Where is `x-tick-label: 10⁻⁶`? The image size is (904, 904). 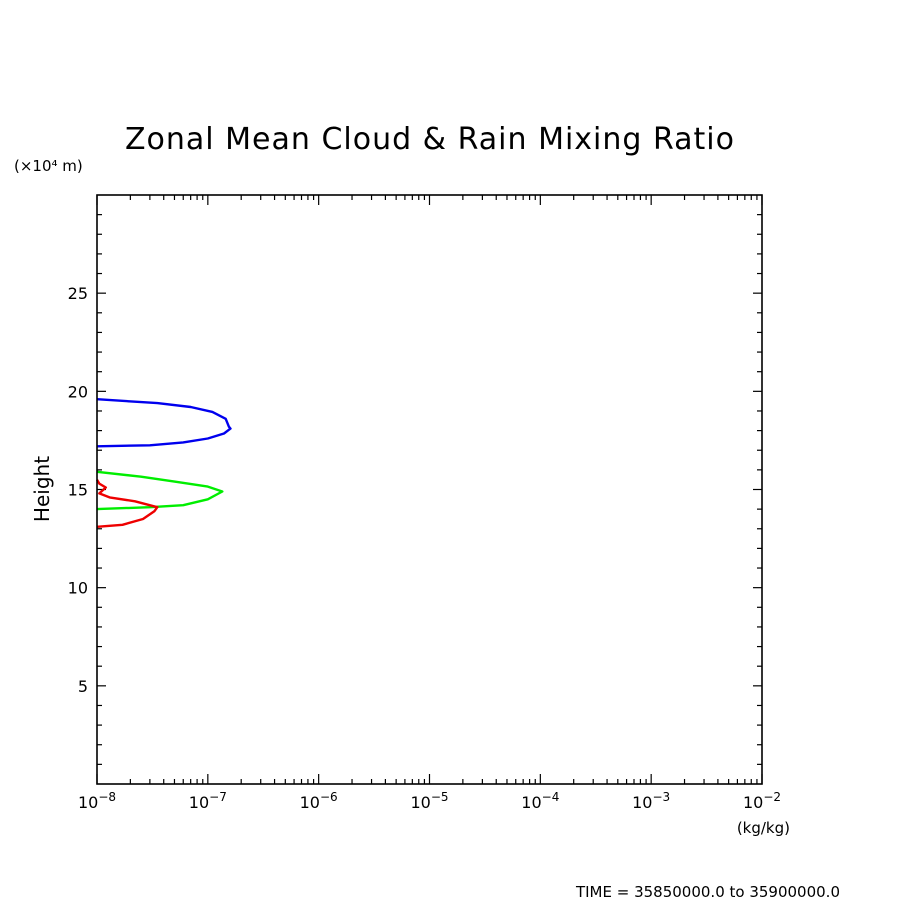 x-tick-label: 10⁻⁶ is located at coordinates (319, 801).